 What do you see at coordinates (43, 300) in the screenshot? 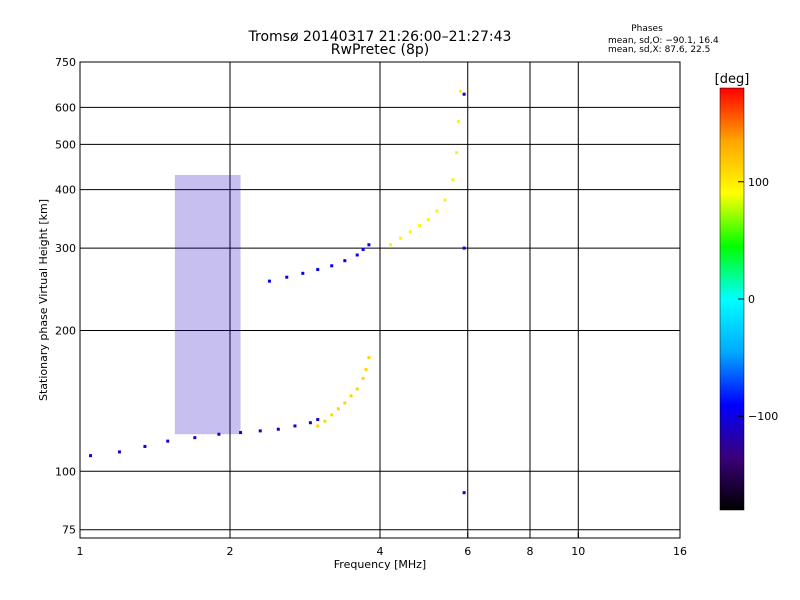
I see `y-axis-label: Stationary phase Virtual Height [km]` at bounding box center [43, 300].